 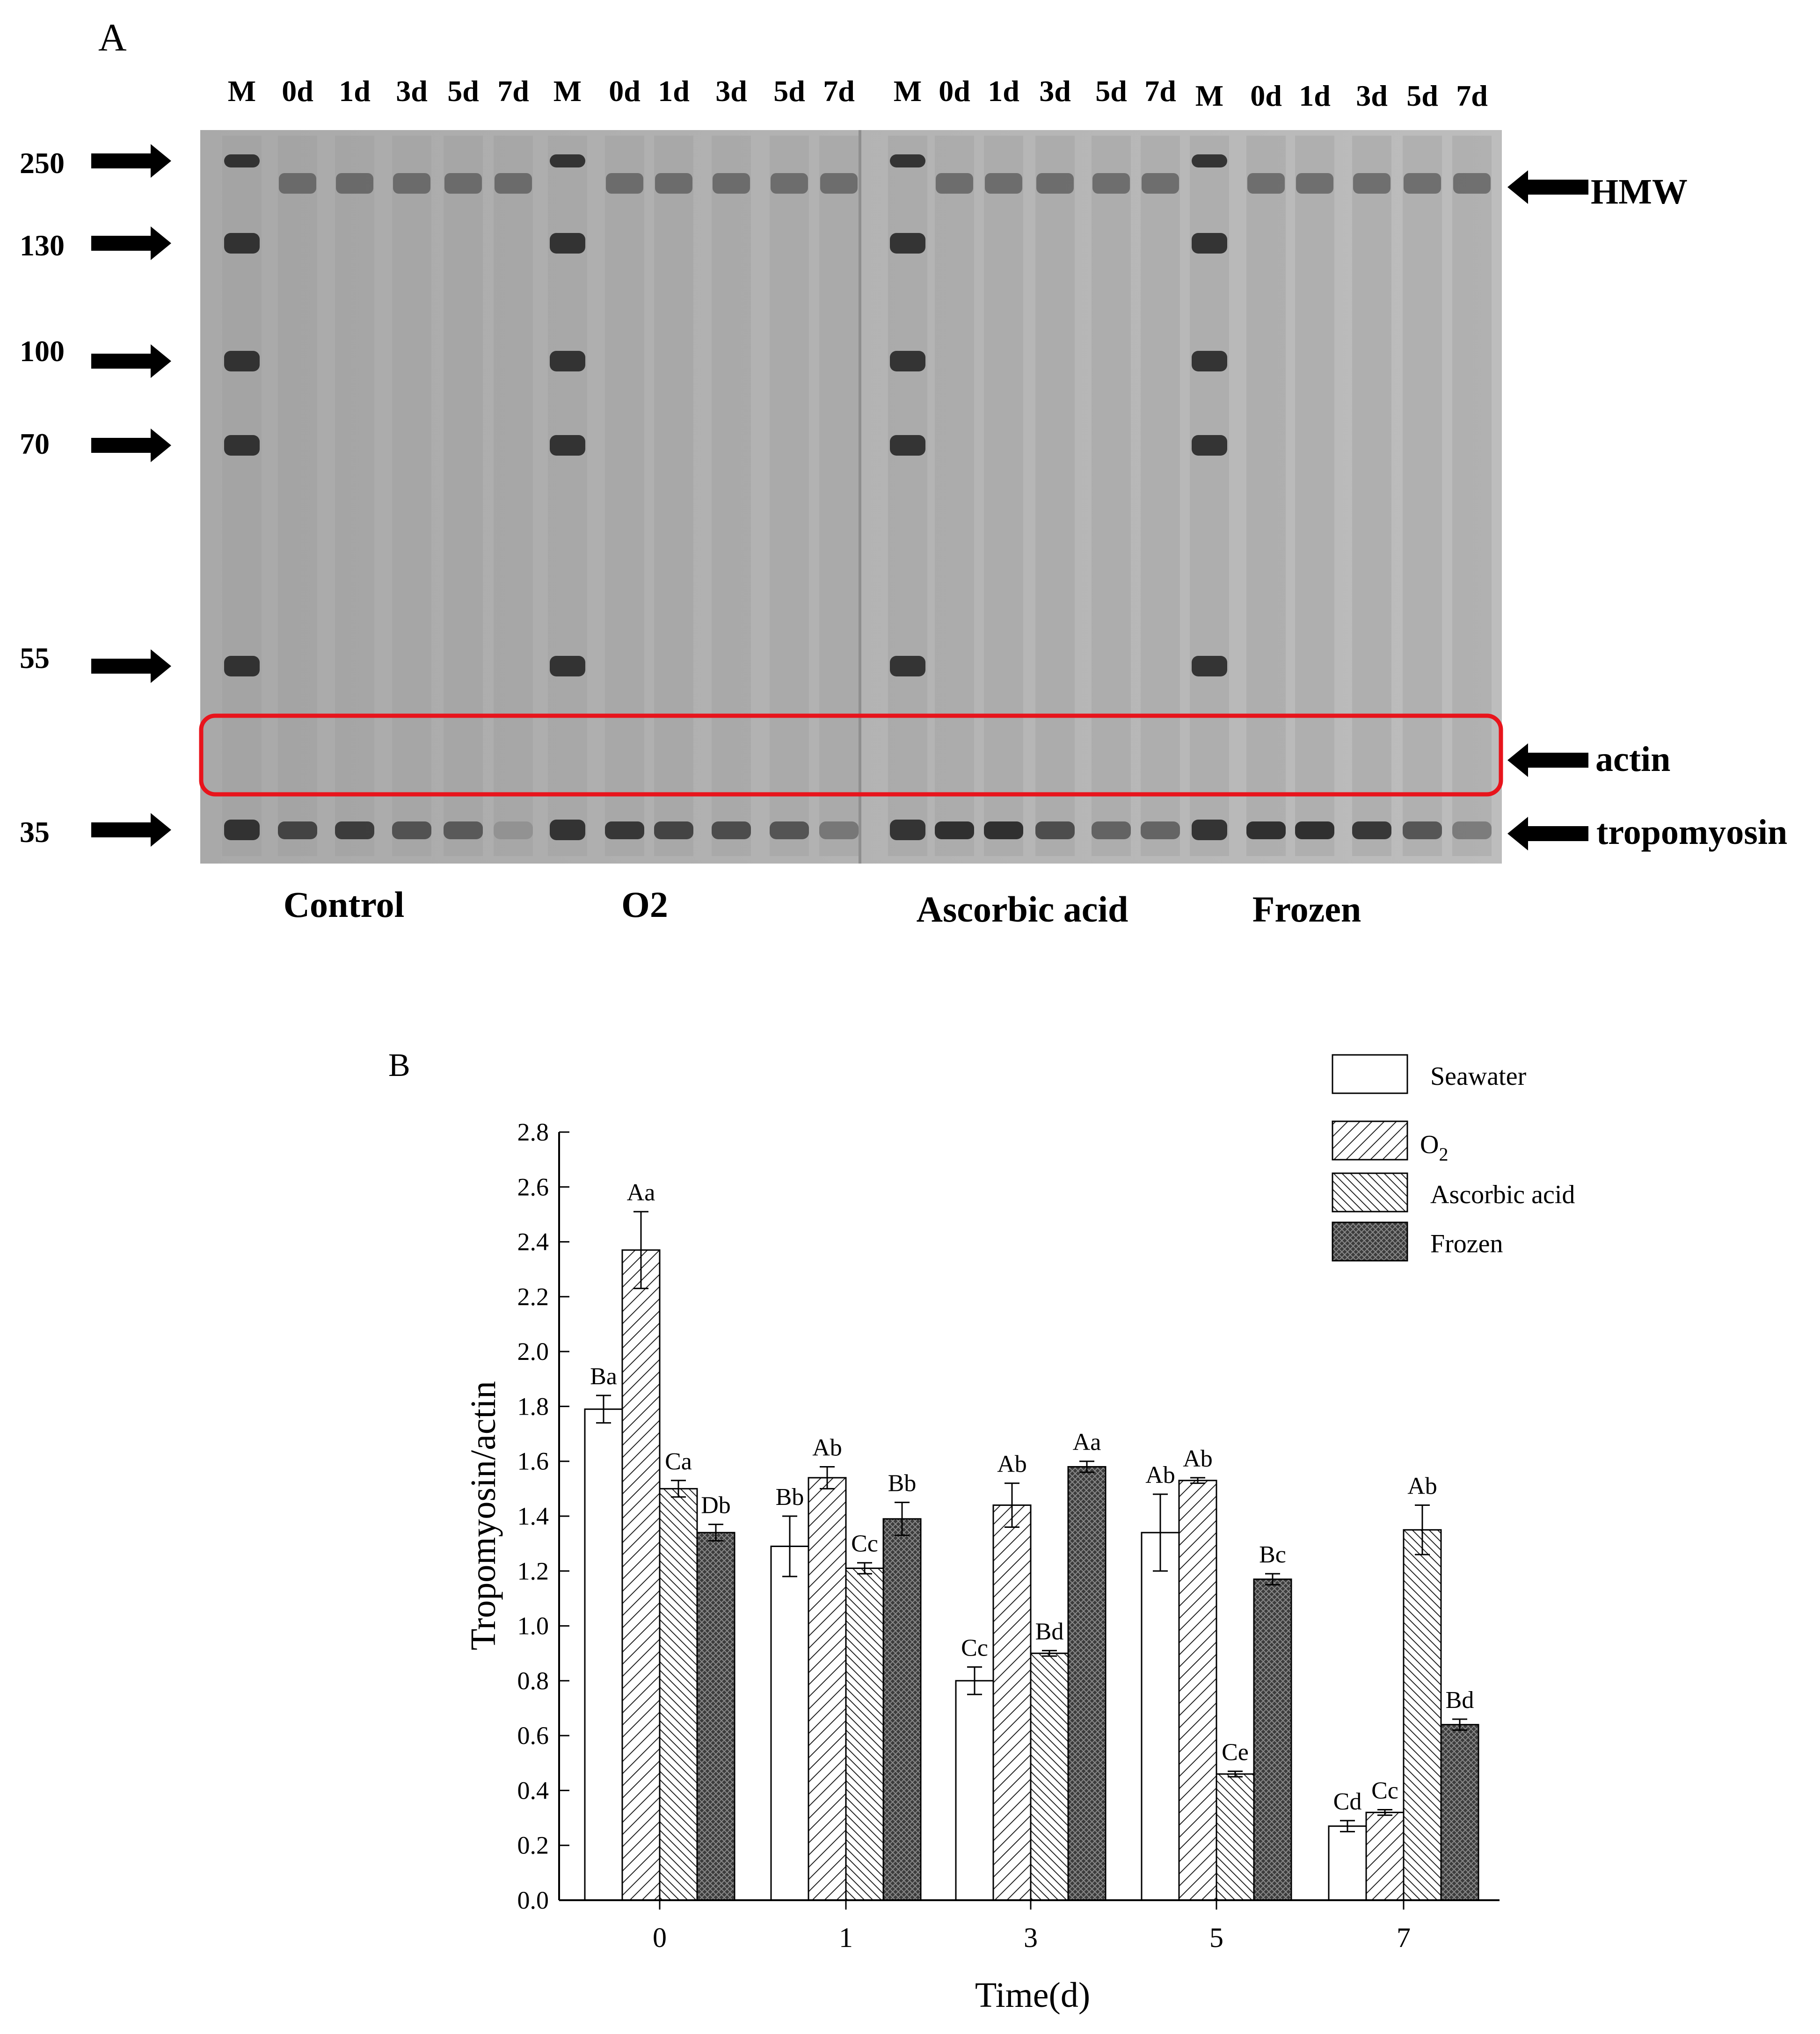 What do you see at coordinates (533, 1736) in the screenshot?
I see `y-tick-label: 0.6` at bounding box center [533, 1736].